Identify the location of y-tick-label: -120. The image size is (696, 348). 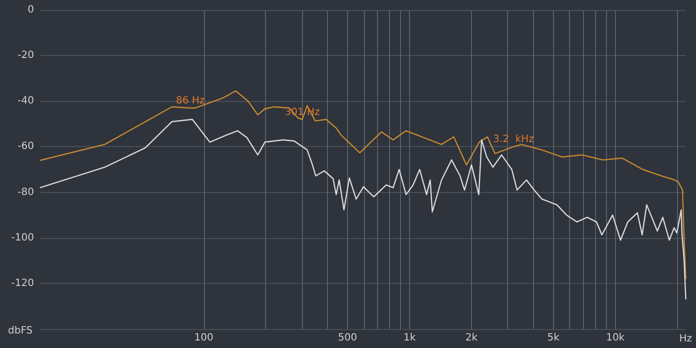
(22, 283).